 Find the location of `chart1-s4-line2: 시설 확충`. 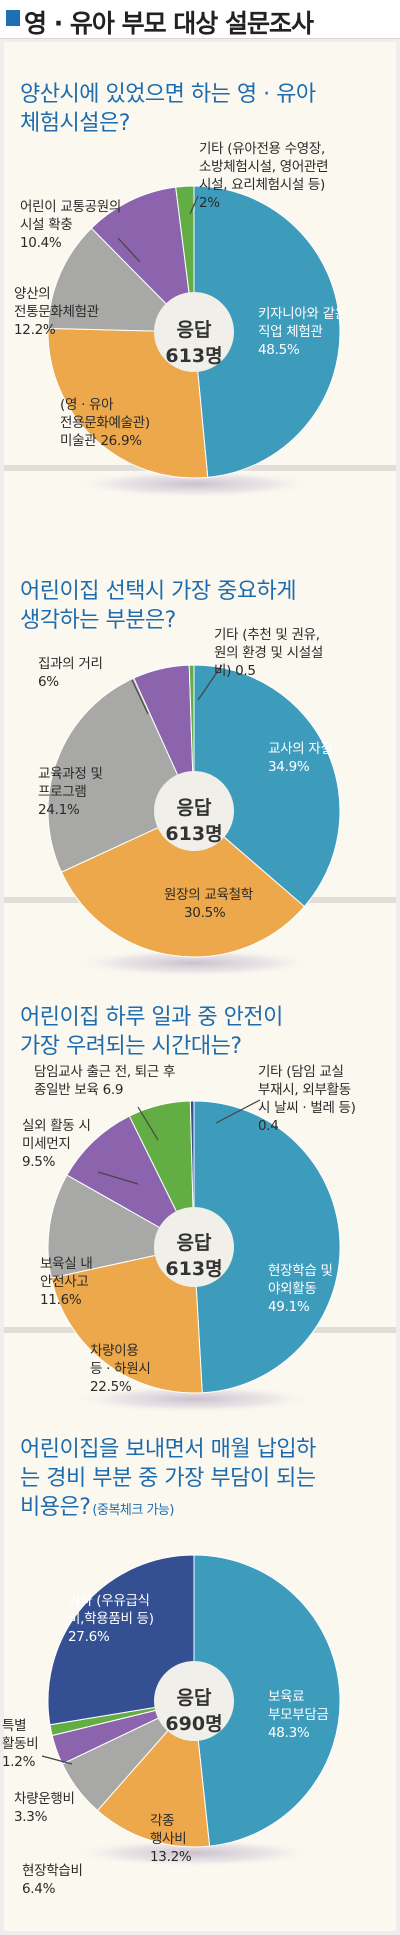

chart1-s4-line2: 시설 확충 is located at coordinates (46, 225).